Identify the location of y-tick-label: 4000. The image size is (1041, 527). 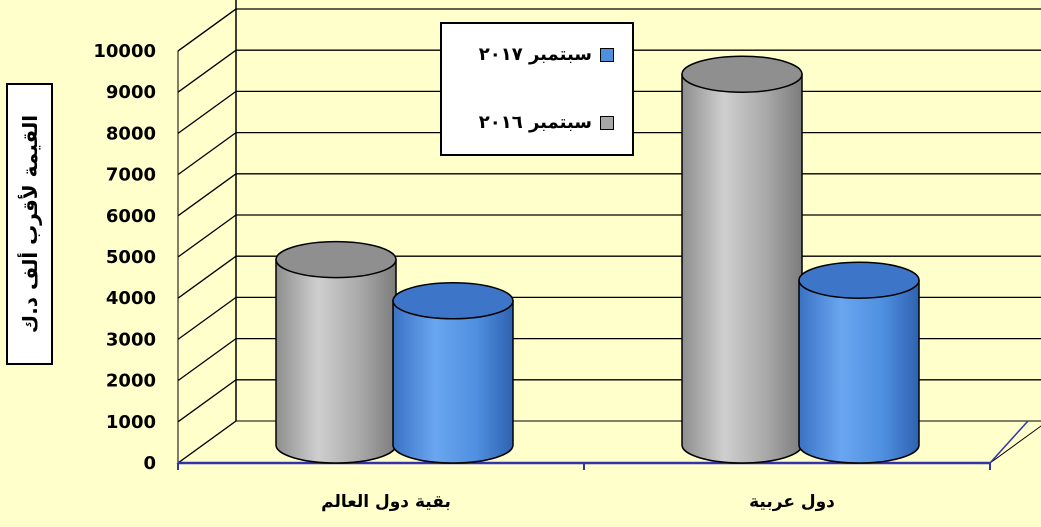
(131, 298).